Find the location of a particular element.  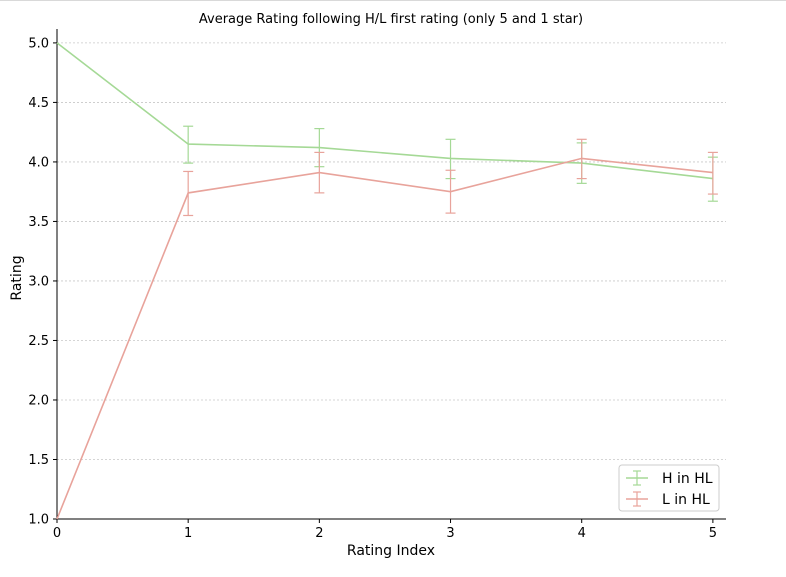

top-border is located at coordinates (393, 0).